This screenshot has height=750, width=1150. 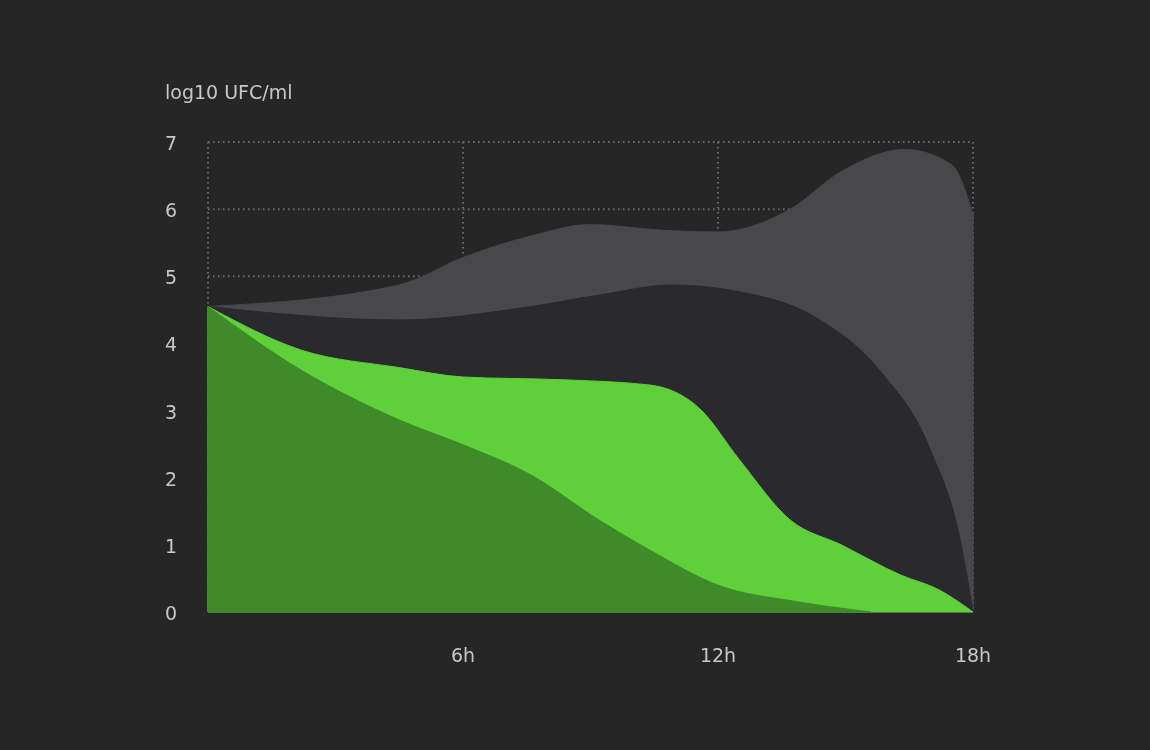 What do you see at coordinates (718, 655) in the screenshot?
I see `x-tick-label: 12h` at bounding box center [718, 655].